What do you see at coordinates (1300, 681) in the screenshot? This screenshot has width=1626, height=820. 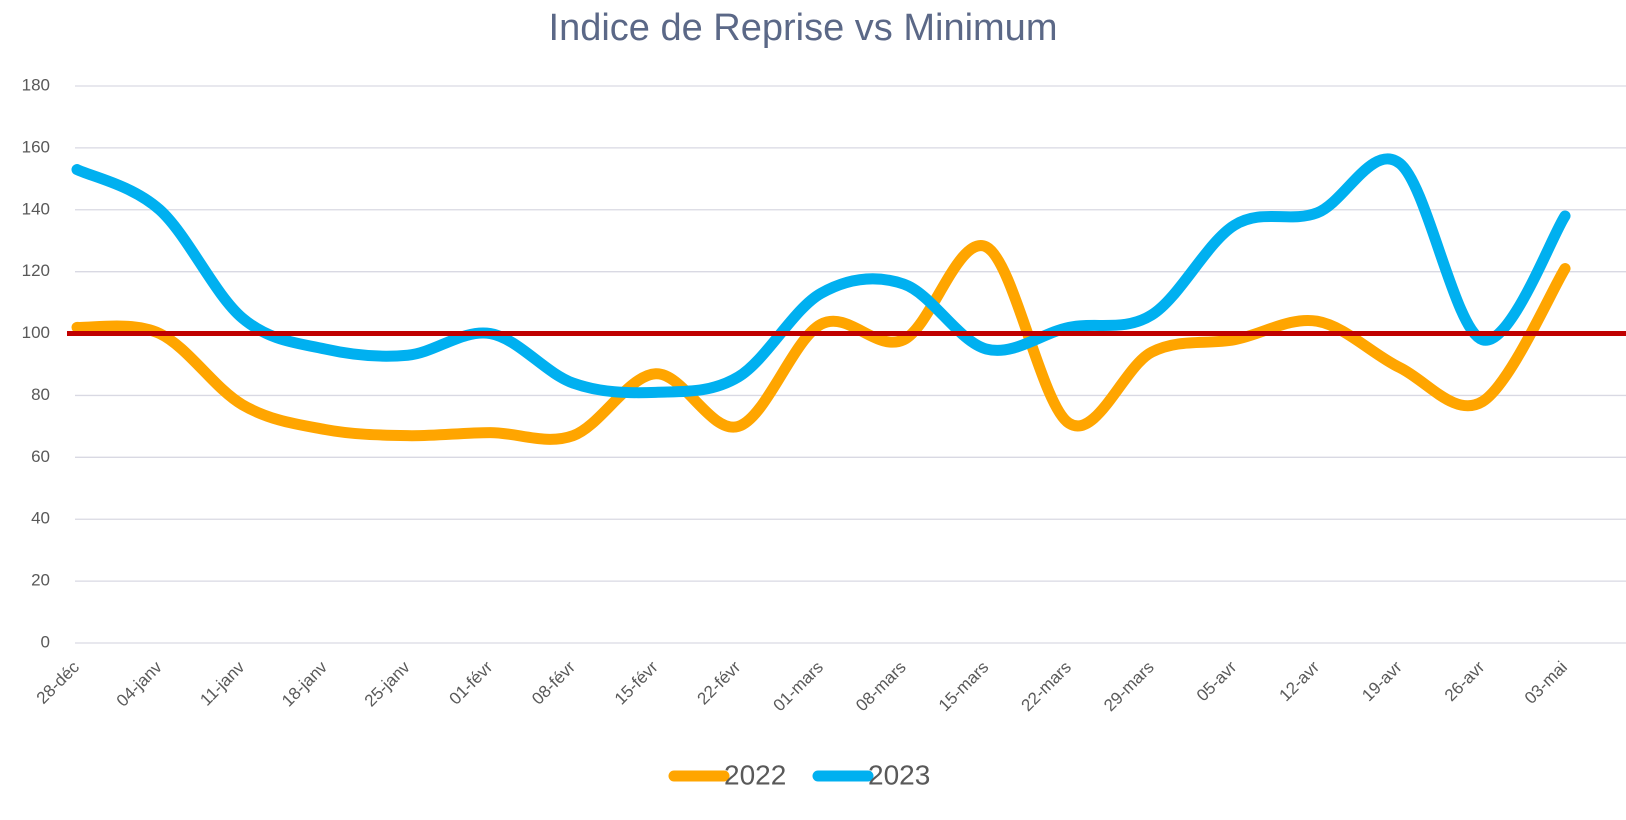 I see `x-tick-label: 12-avr` at bounding box center [1300, 681].